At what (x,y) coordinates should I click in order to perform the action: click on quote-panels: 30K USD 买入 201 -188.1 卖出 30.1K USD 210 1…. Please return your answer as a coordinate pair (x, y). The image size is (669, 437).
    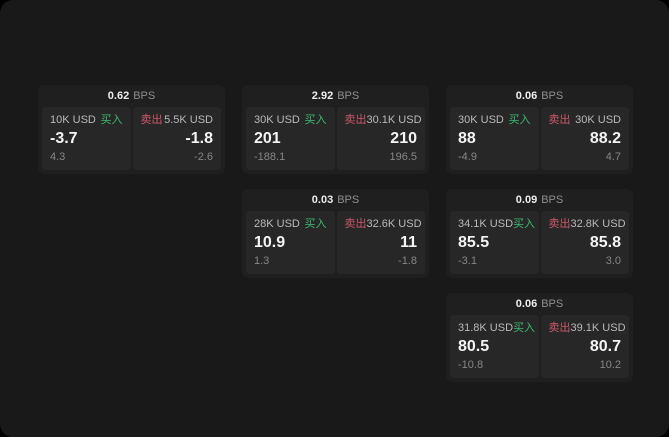
    Looking at the image, I should click on (335, 140).